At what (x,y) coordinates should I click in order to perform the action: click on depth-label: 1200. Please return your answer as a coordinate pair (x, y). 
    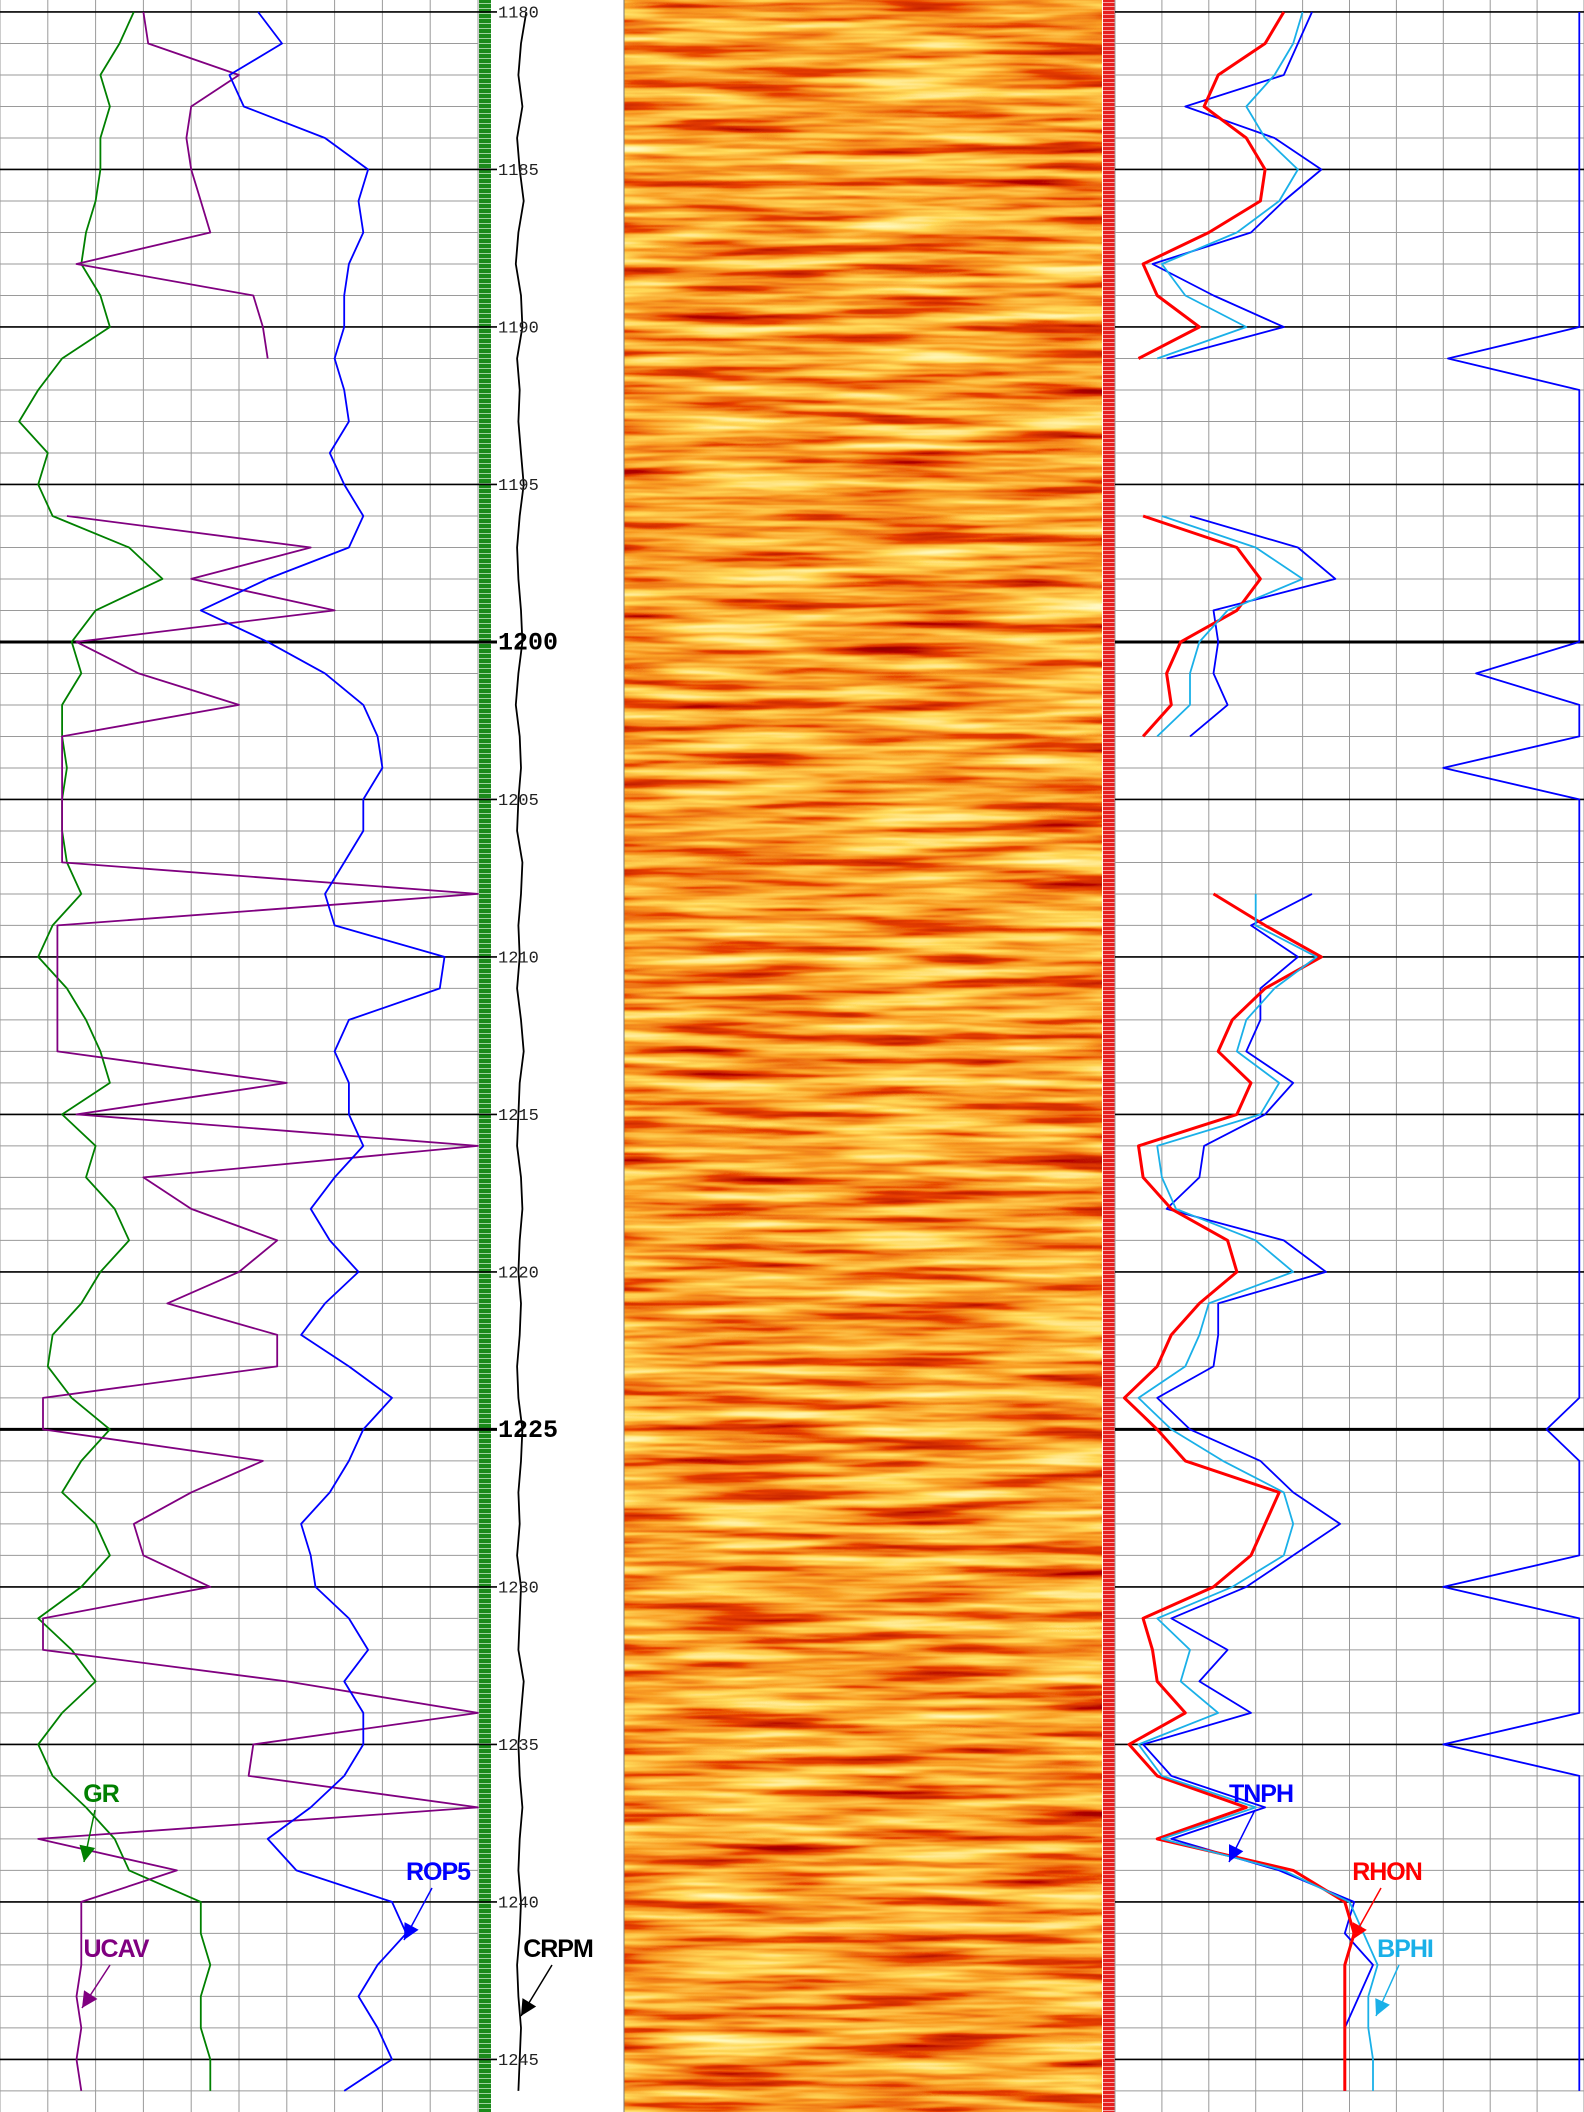
    Looking at the image, I should click on (528, 643).